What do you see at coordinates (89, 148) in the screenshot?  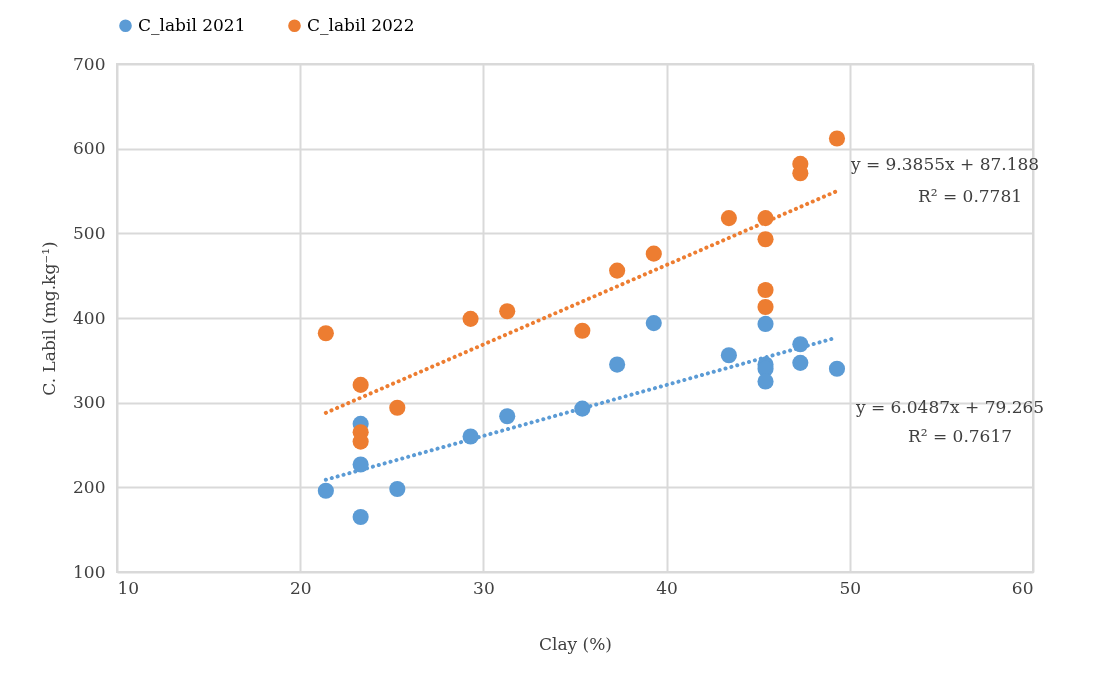 I see `y-tick-label: 600` at bounding box center [89, 148].